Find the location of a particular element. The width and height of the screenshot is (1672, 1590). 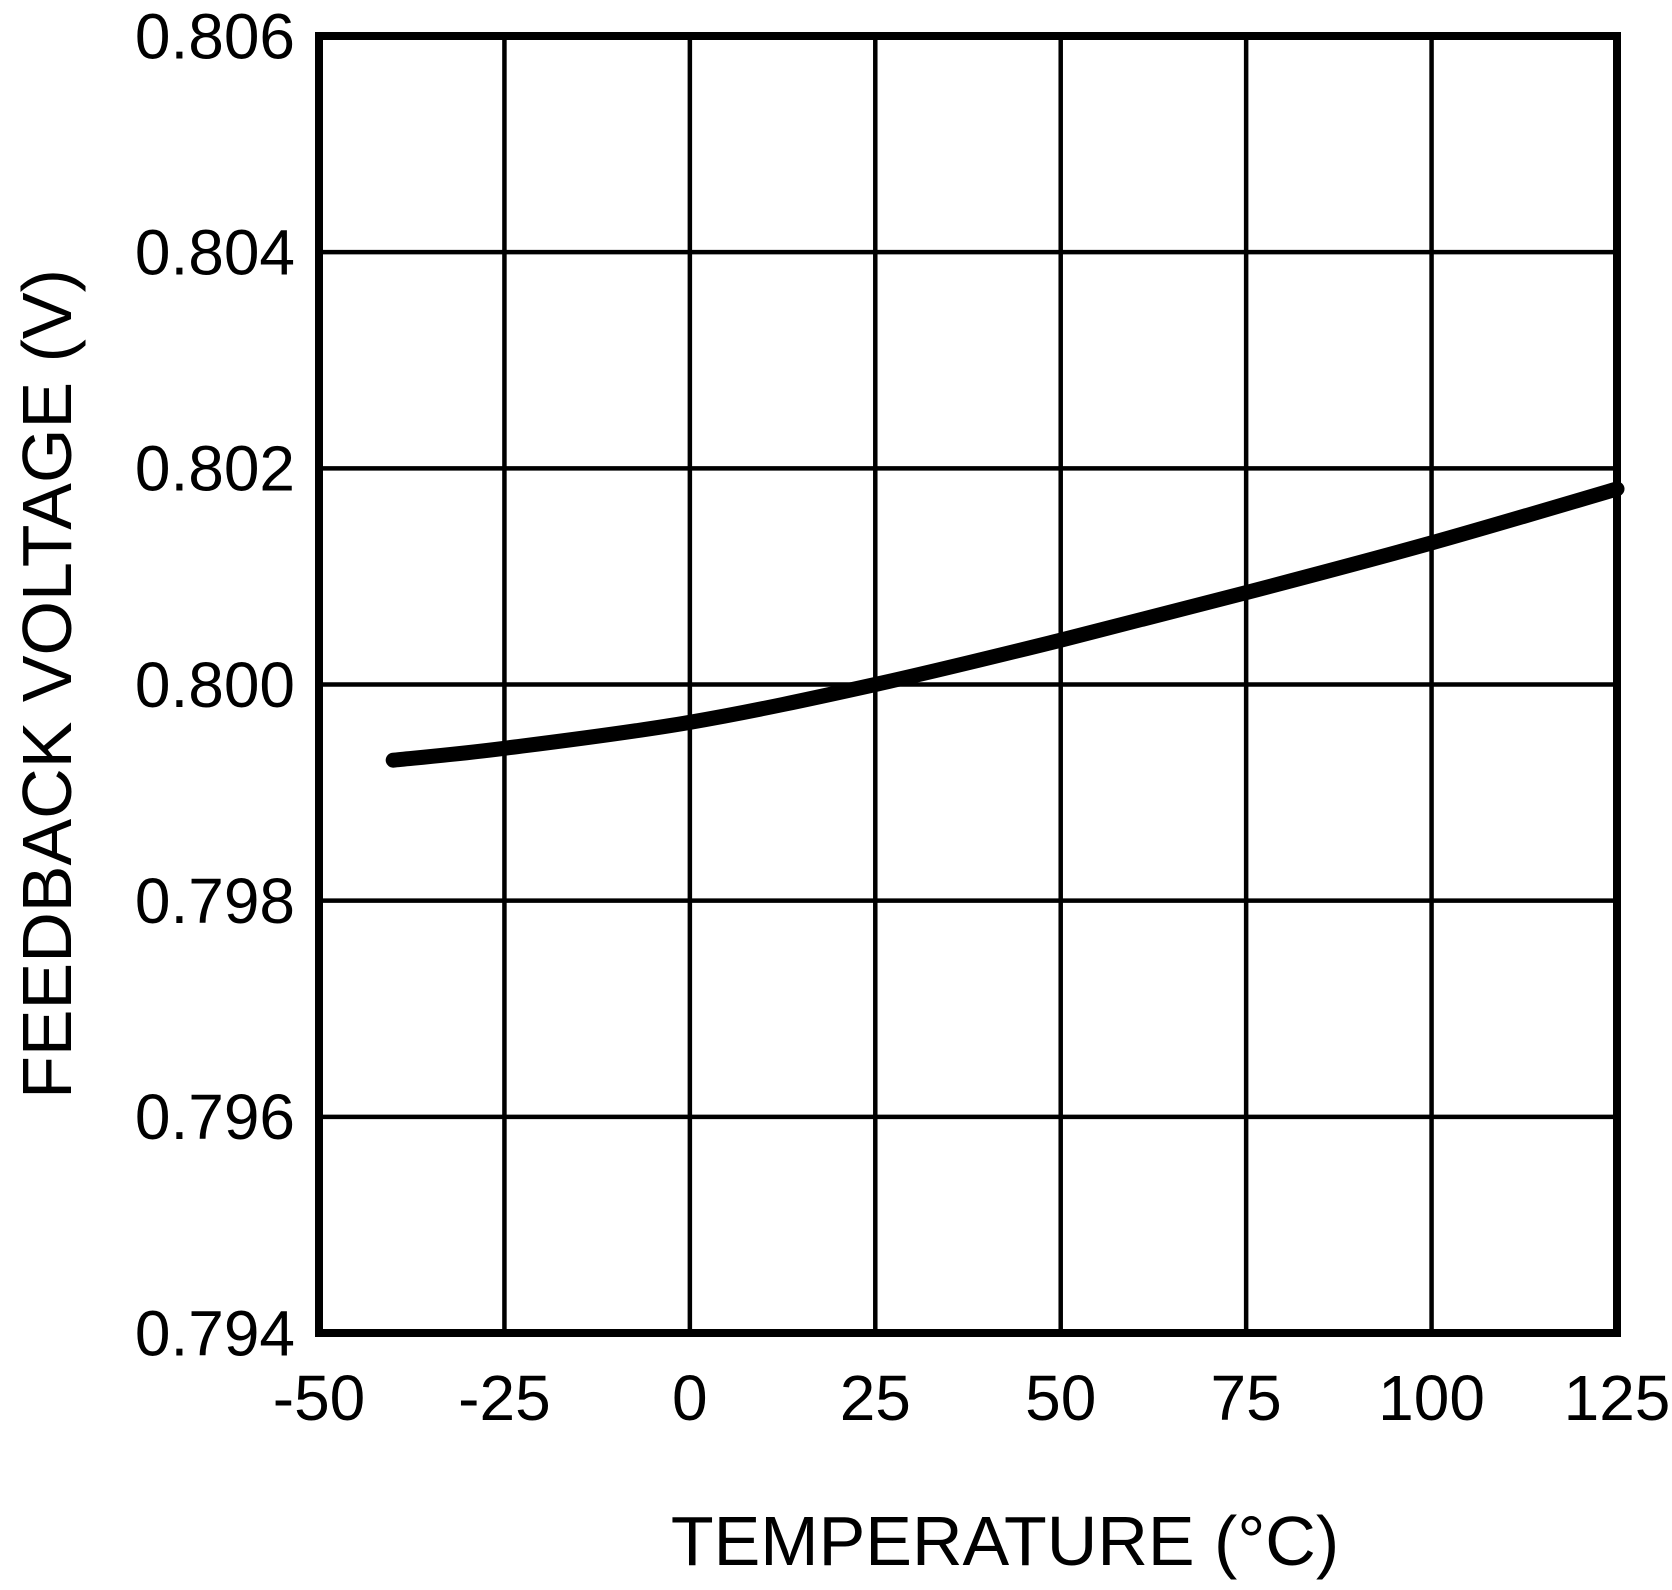

y-axis-title: FEEDBACK VOLTAGE (V) is located at coordinates (47, 684).